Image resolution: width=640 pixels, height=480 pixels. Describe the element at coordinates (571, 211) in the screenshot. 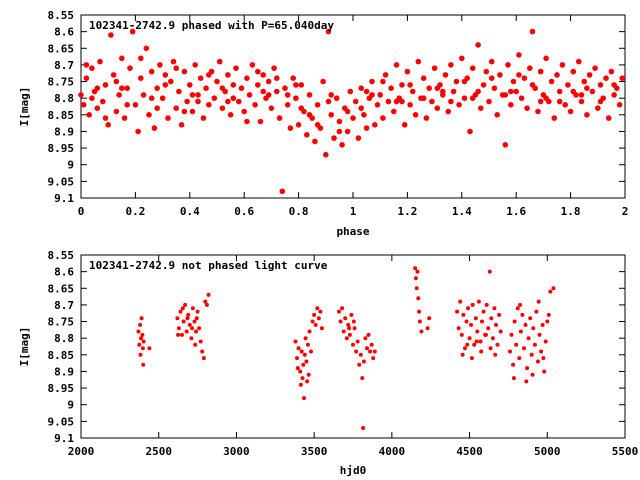

I see `phased-plot-x-tick-label: 1.8` at that location.